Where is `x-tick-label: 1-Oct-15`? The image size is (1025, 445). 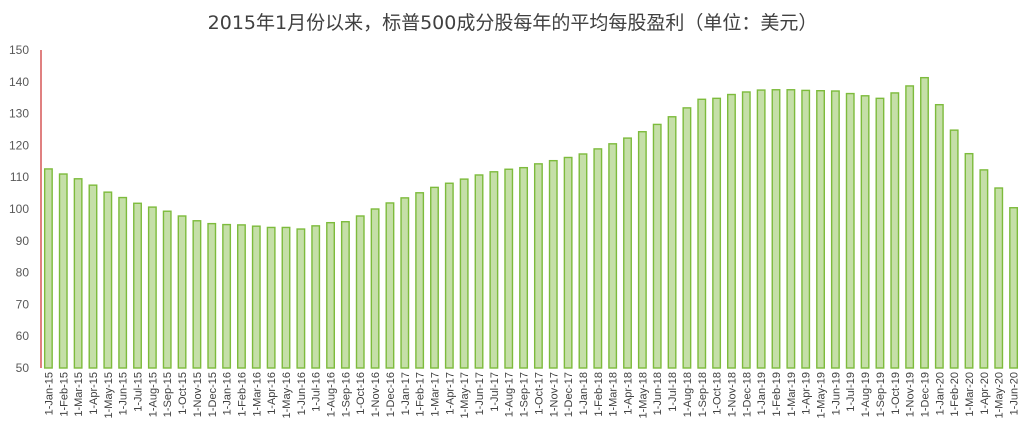 x-tick-label: 1-Oct-15 is located at coordinates (183, 393).